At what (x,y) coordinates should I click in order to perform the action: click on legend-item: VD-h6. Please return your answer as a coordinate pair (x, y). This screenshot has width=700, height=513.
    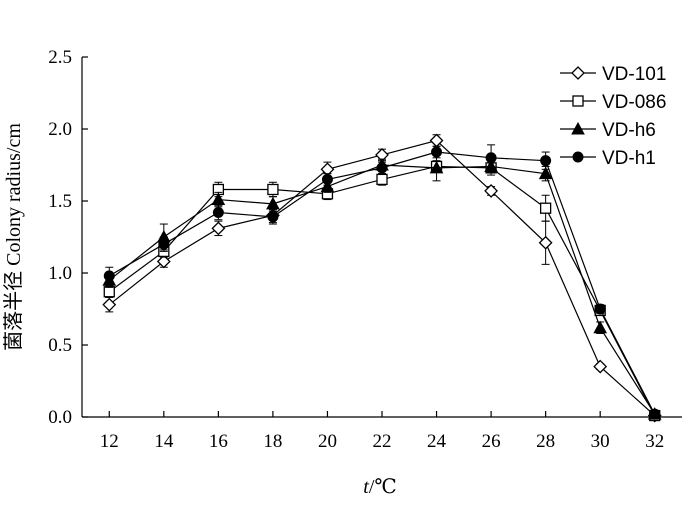
    Looking at the image, I should click on (608, 130).